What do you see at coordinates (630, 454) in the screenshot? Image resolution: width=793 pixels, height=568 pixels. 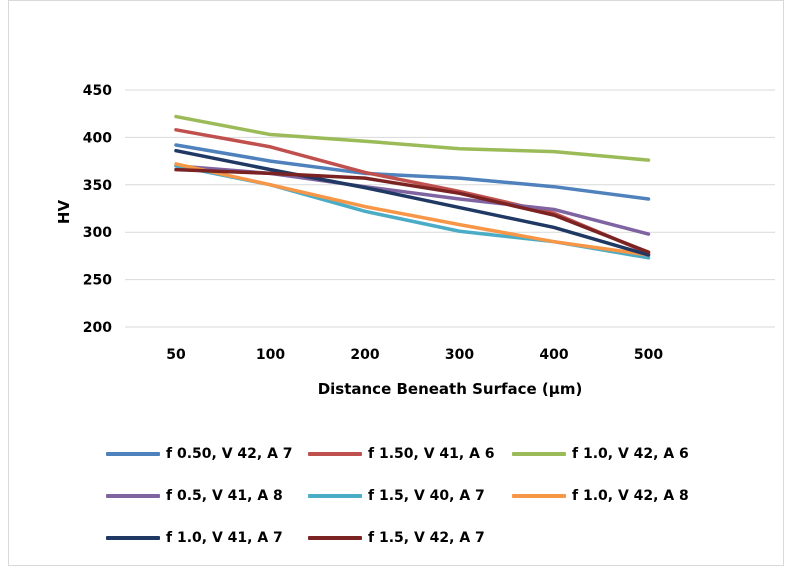 I see `legend-label: f 1.0, V 42, A 6` at bounding box center [630, 454].